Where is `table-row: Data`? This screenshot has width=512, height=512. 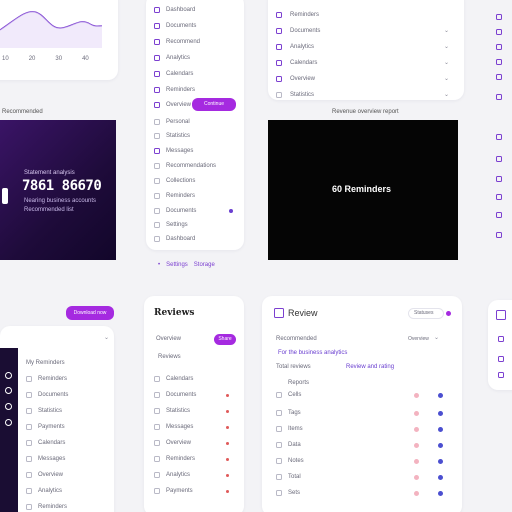
table-row: Data is located at coordinates (288, 445).